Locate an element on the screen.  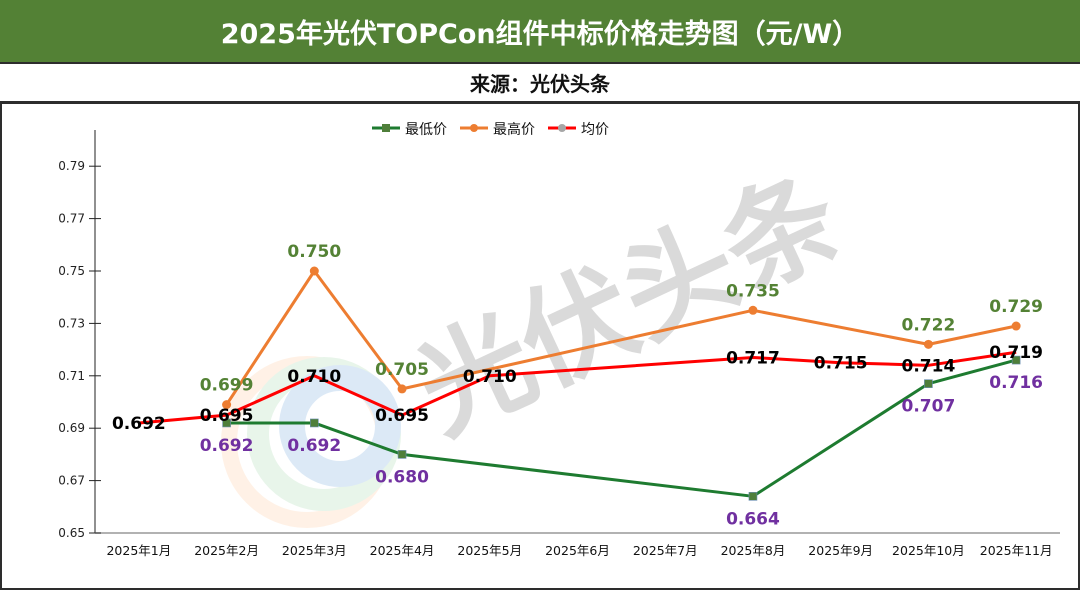
data-label-max: 0.735 is located at coordinates (753, 291).